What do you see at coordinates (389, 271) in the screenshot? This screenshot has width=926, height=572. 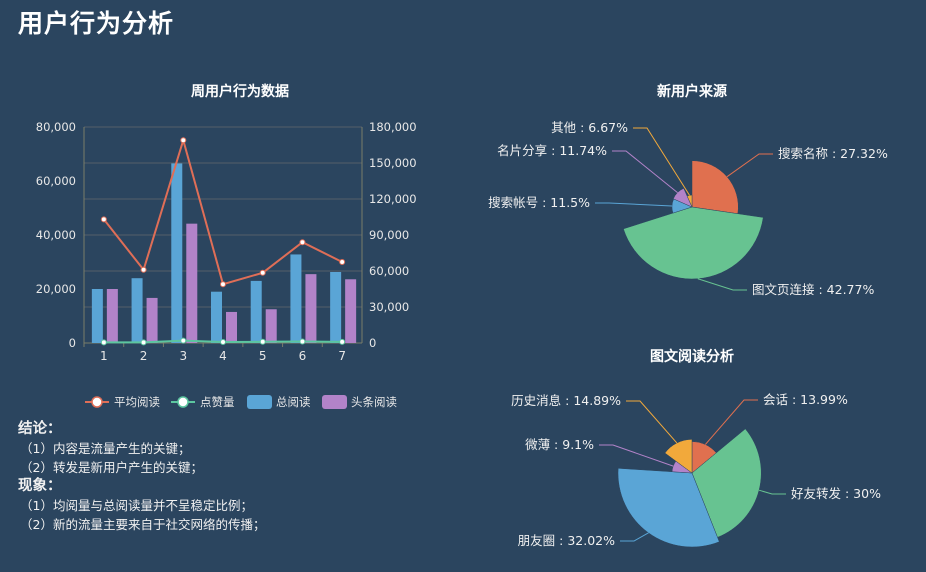 I see `right-axis-tick-label: 60,000` at bounding box center [389, 271].